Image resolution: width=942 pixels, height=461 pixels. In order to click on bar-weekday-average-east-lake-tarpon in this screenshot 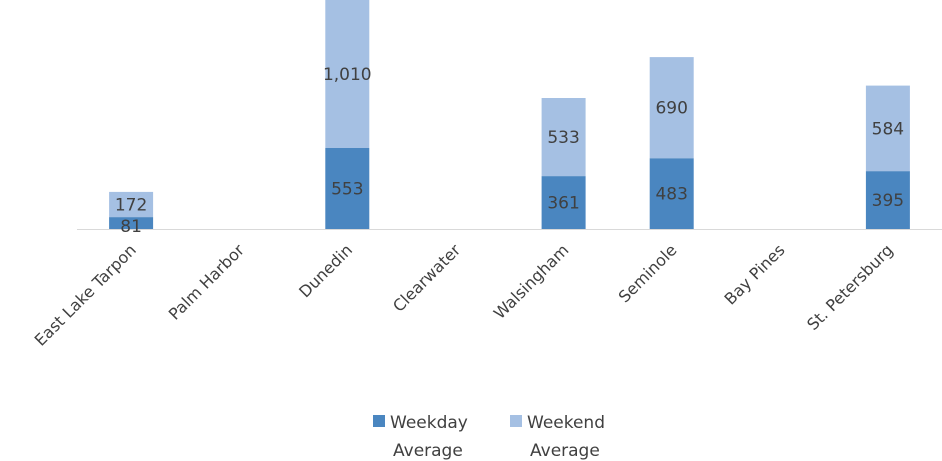, I will do `click(131, 223)`.